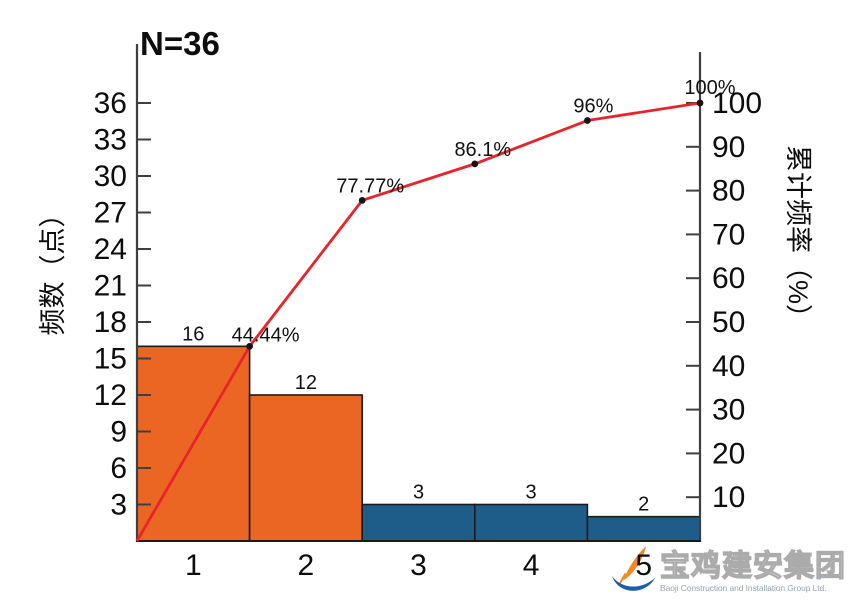 This screenshot has width=850, height=601. Describe the element at coordinates (266, 335) in the screenshot. I see `cumulative-point-label: 44.44%` at that location.